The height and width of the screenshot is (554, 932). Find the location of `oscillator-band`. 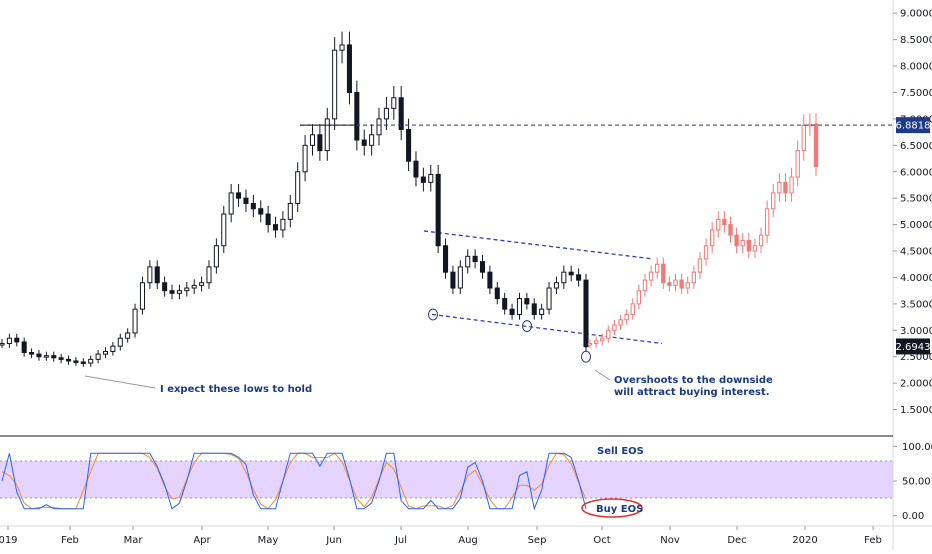

oscillator-band is located at coordinates (446, 479).